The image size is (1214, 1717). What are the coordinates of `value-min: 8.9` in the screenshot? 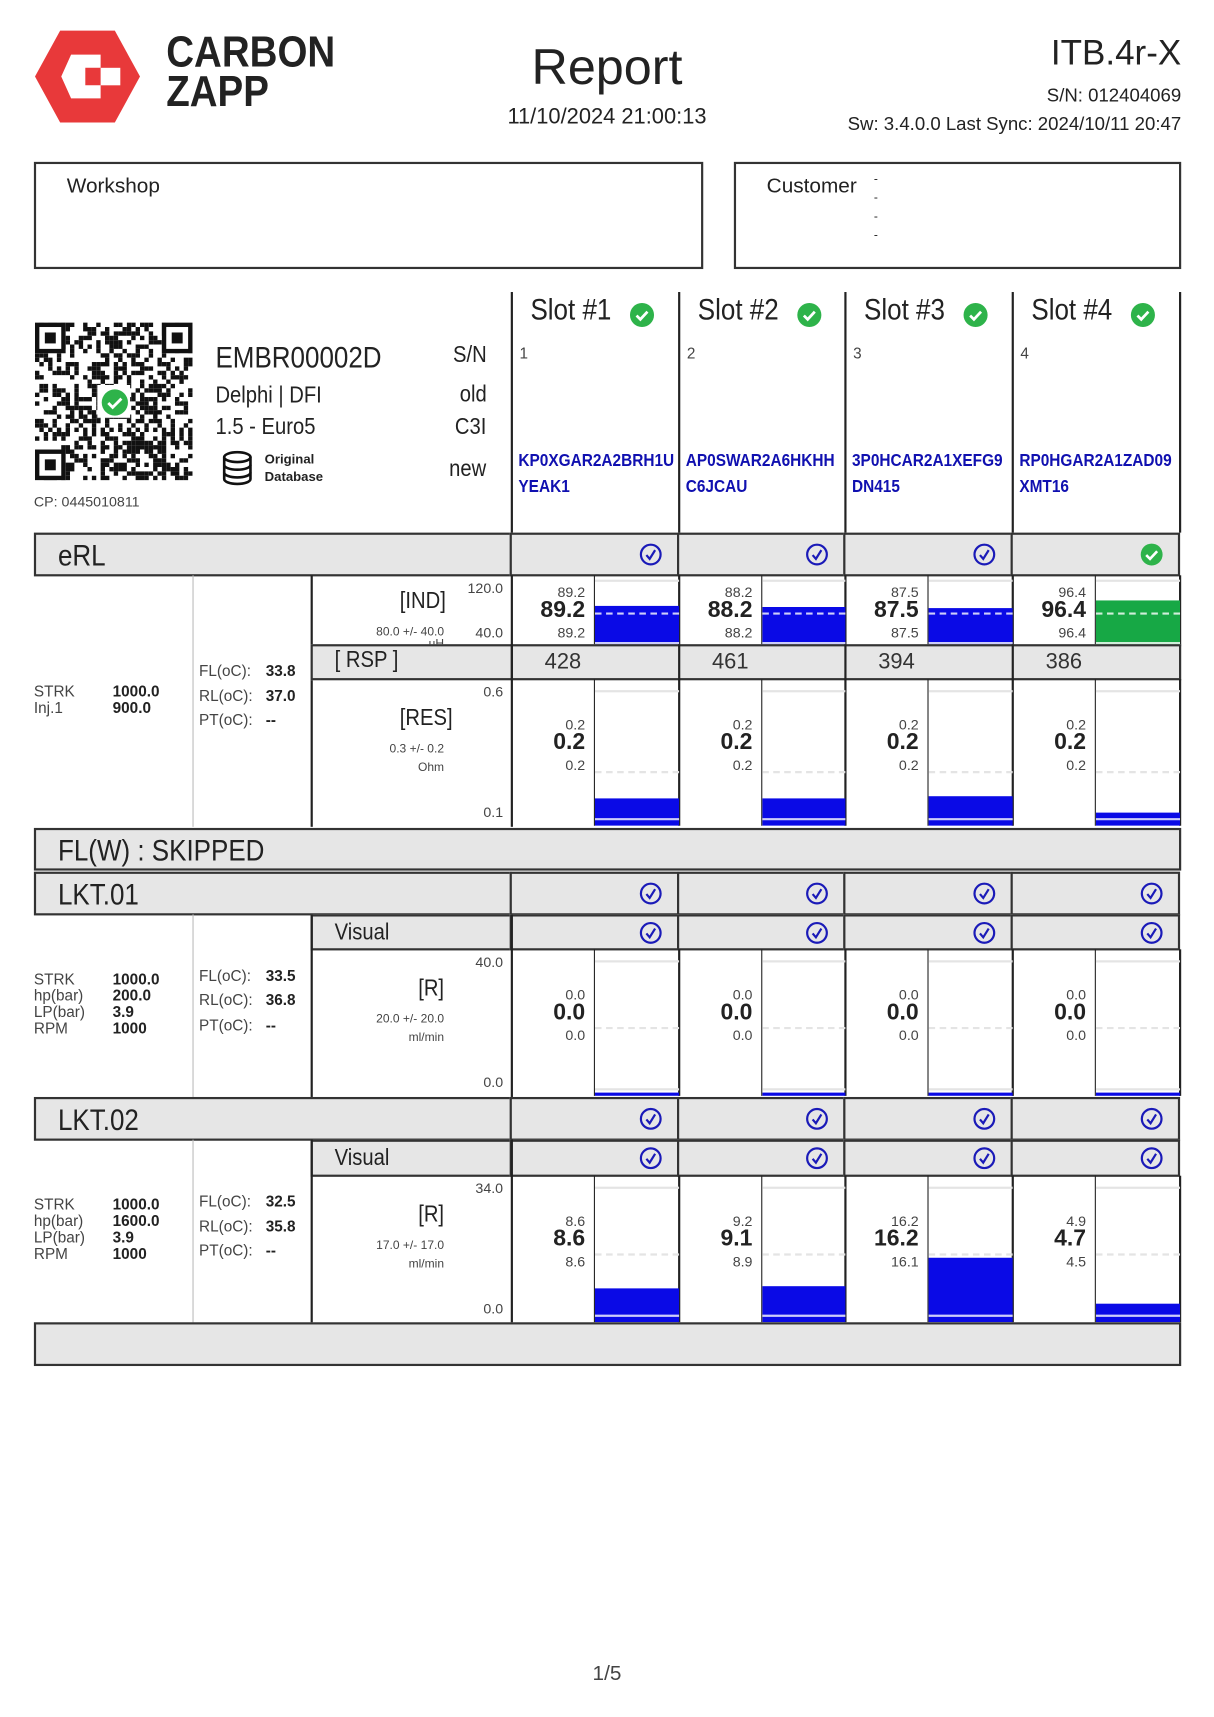 It's located at (742, 1261).